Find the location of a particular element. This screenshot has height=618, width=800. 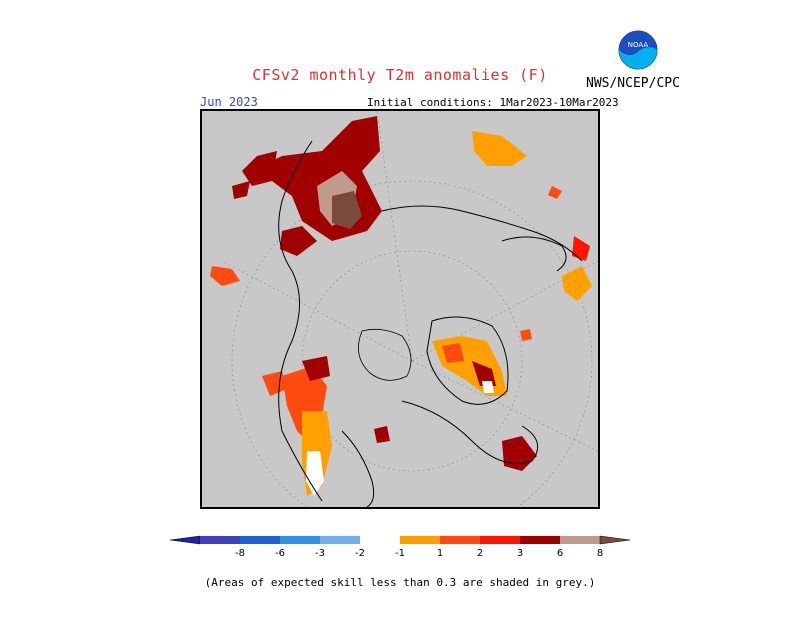

colorbar-tick-label: -6 is located at coordinates (280, 553).